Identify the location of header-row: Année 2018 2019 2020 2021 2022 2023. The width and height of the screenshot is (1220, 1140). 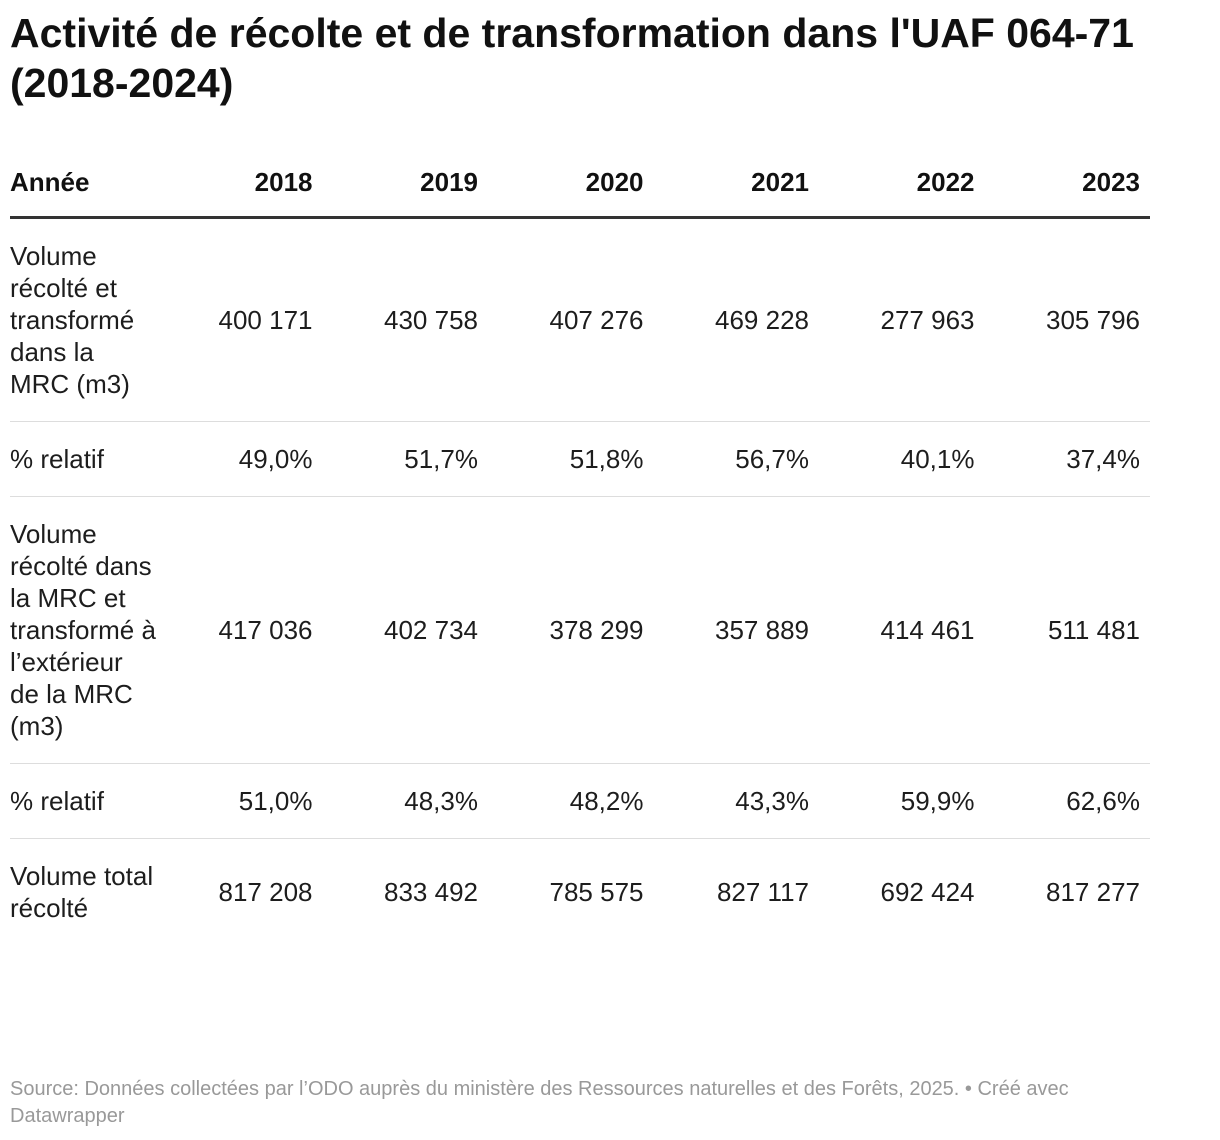
(615, 184).